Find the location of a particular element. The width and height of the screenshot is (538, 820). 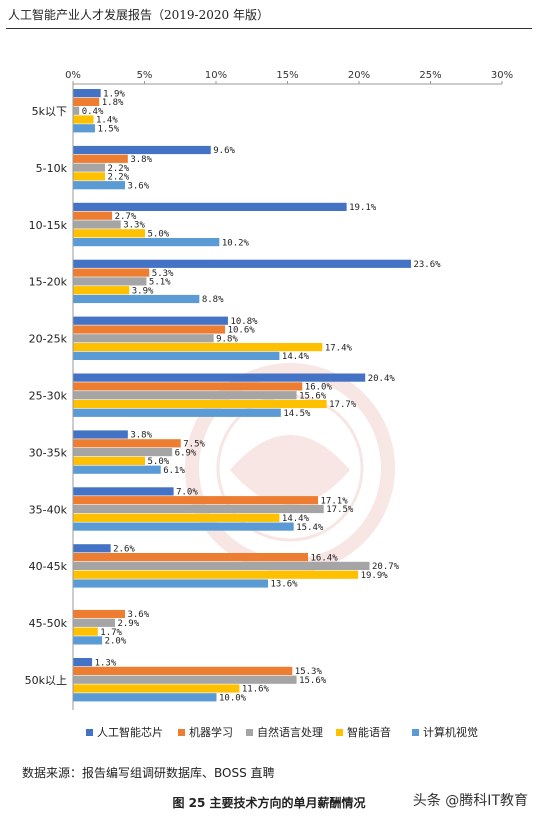

x-tick-label: 5% is located at coordinates (145, 75).